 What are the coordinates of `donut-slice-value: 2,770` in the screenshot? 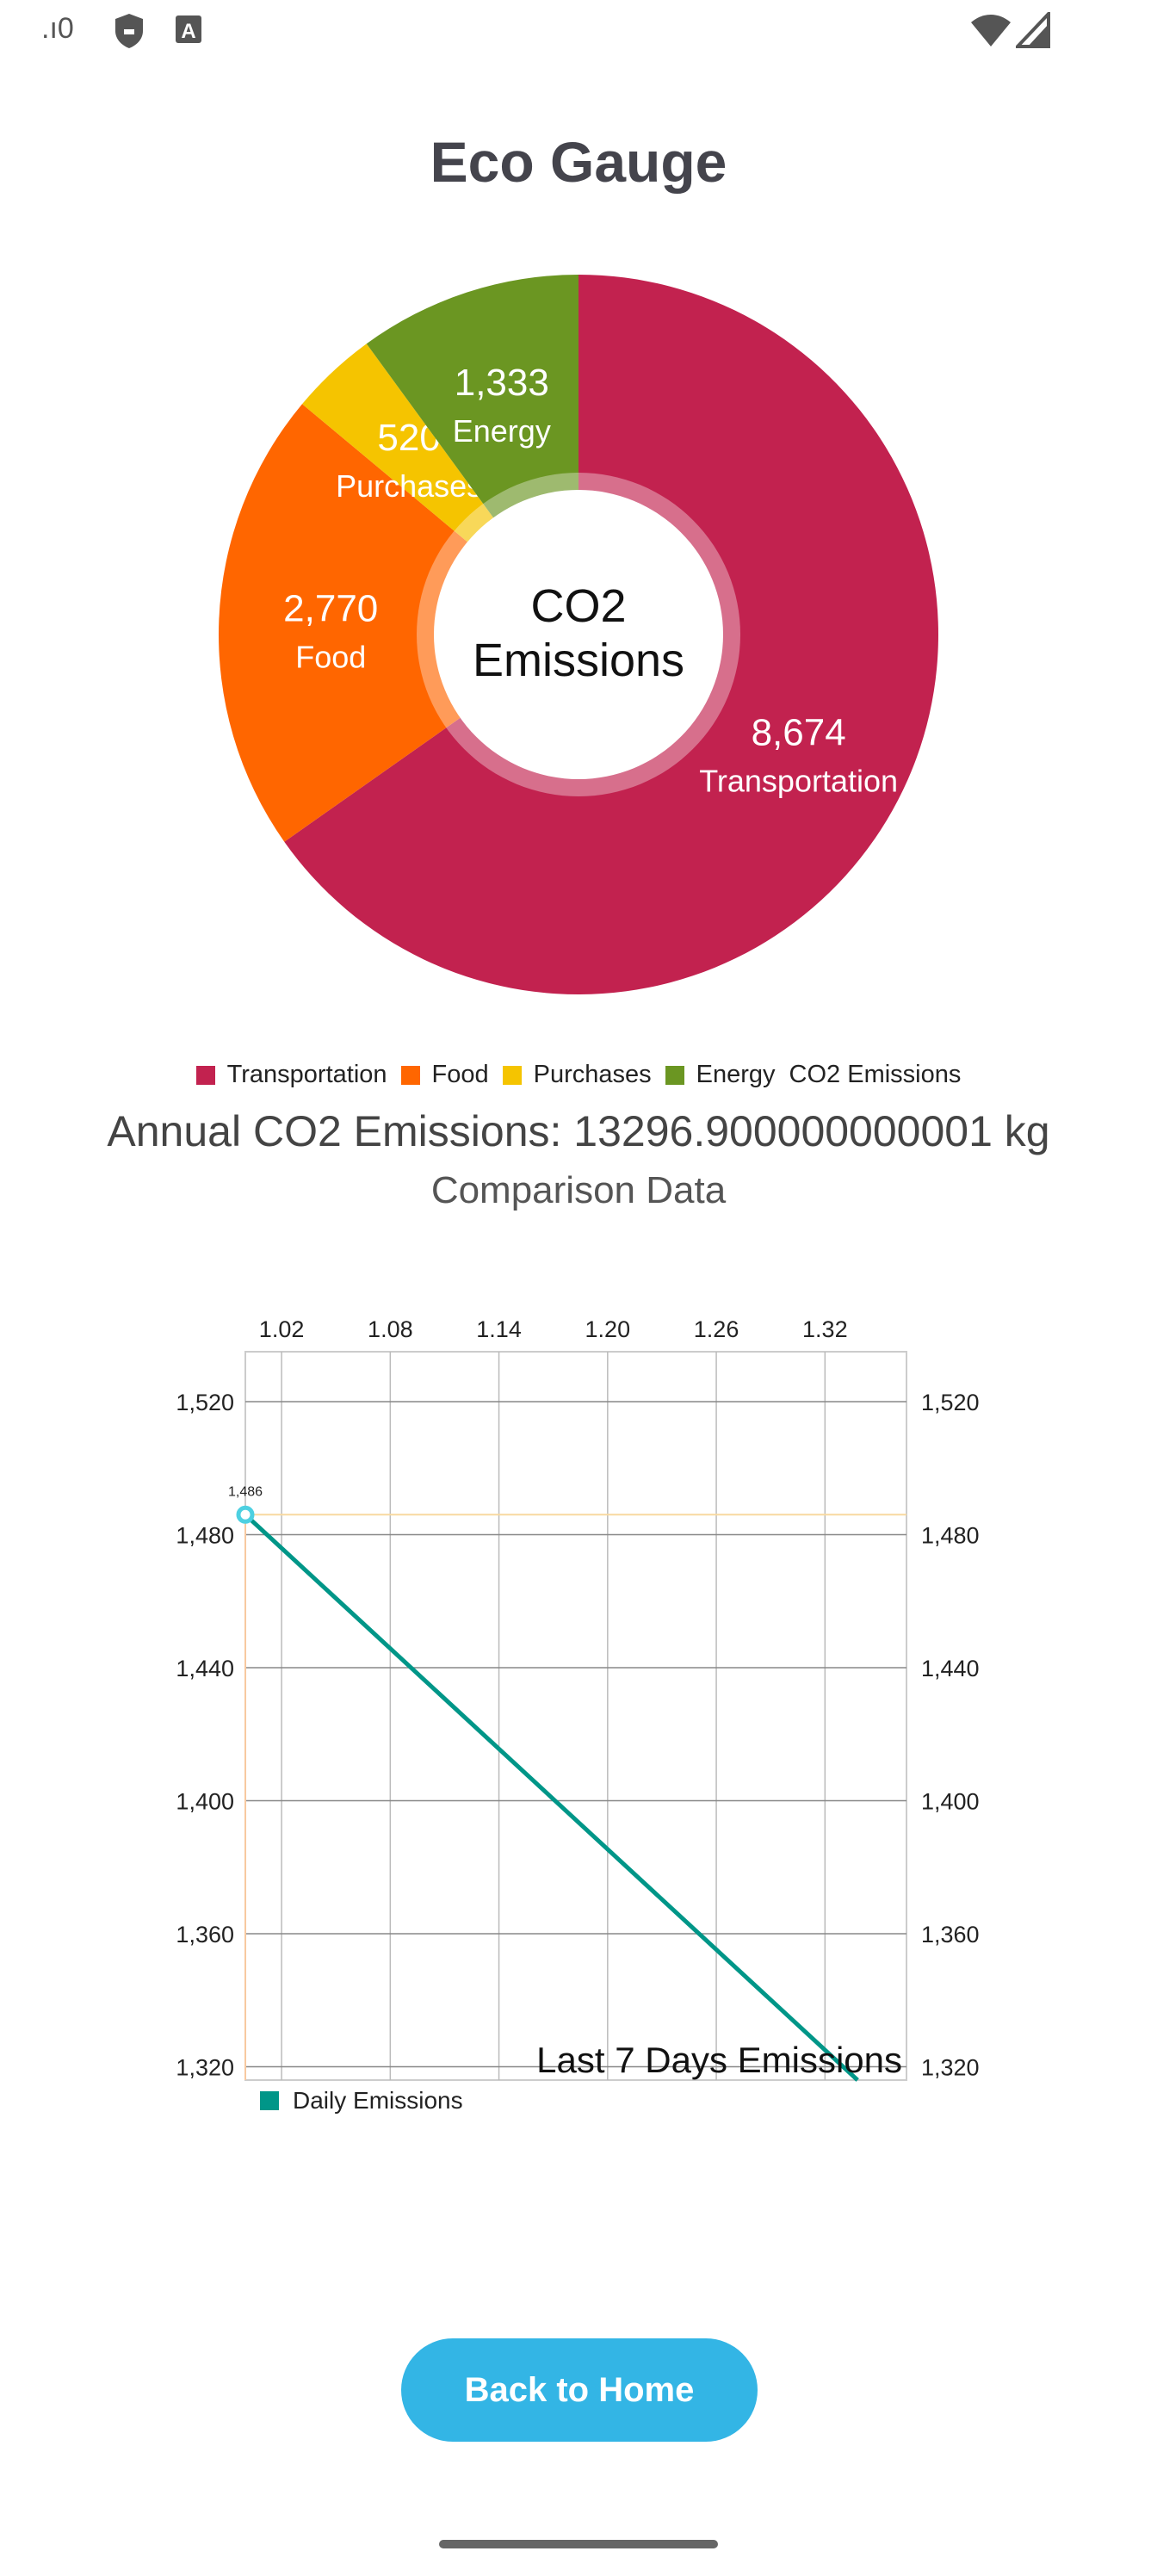 It's located at (330, 608).